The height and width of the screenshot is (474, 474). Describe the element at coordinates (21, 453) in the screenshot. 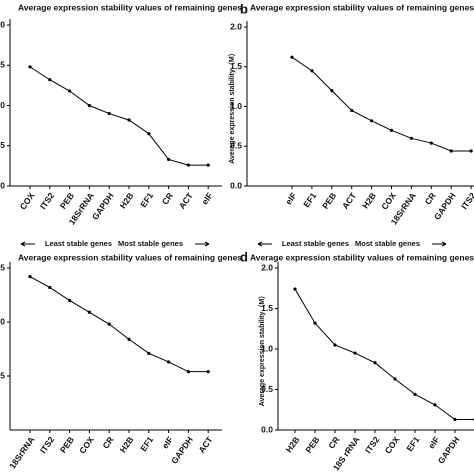

I see `x-tick-label: 18SrRNA` at that location.